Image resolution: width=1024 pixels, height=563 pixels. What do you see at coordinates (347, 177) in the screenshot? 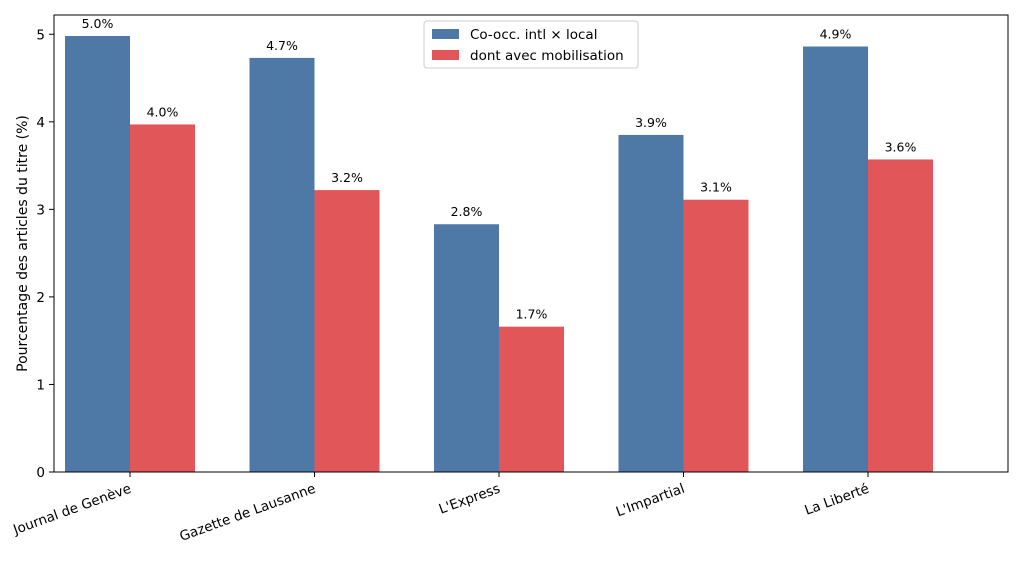
I see `bar-value-label: 3.2%` at bounding box center [347, 177].